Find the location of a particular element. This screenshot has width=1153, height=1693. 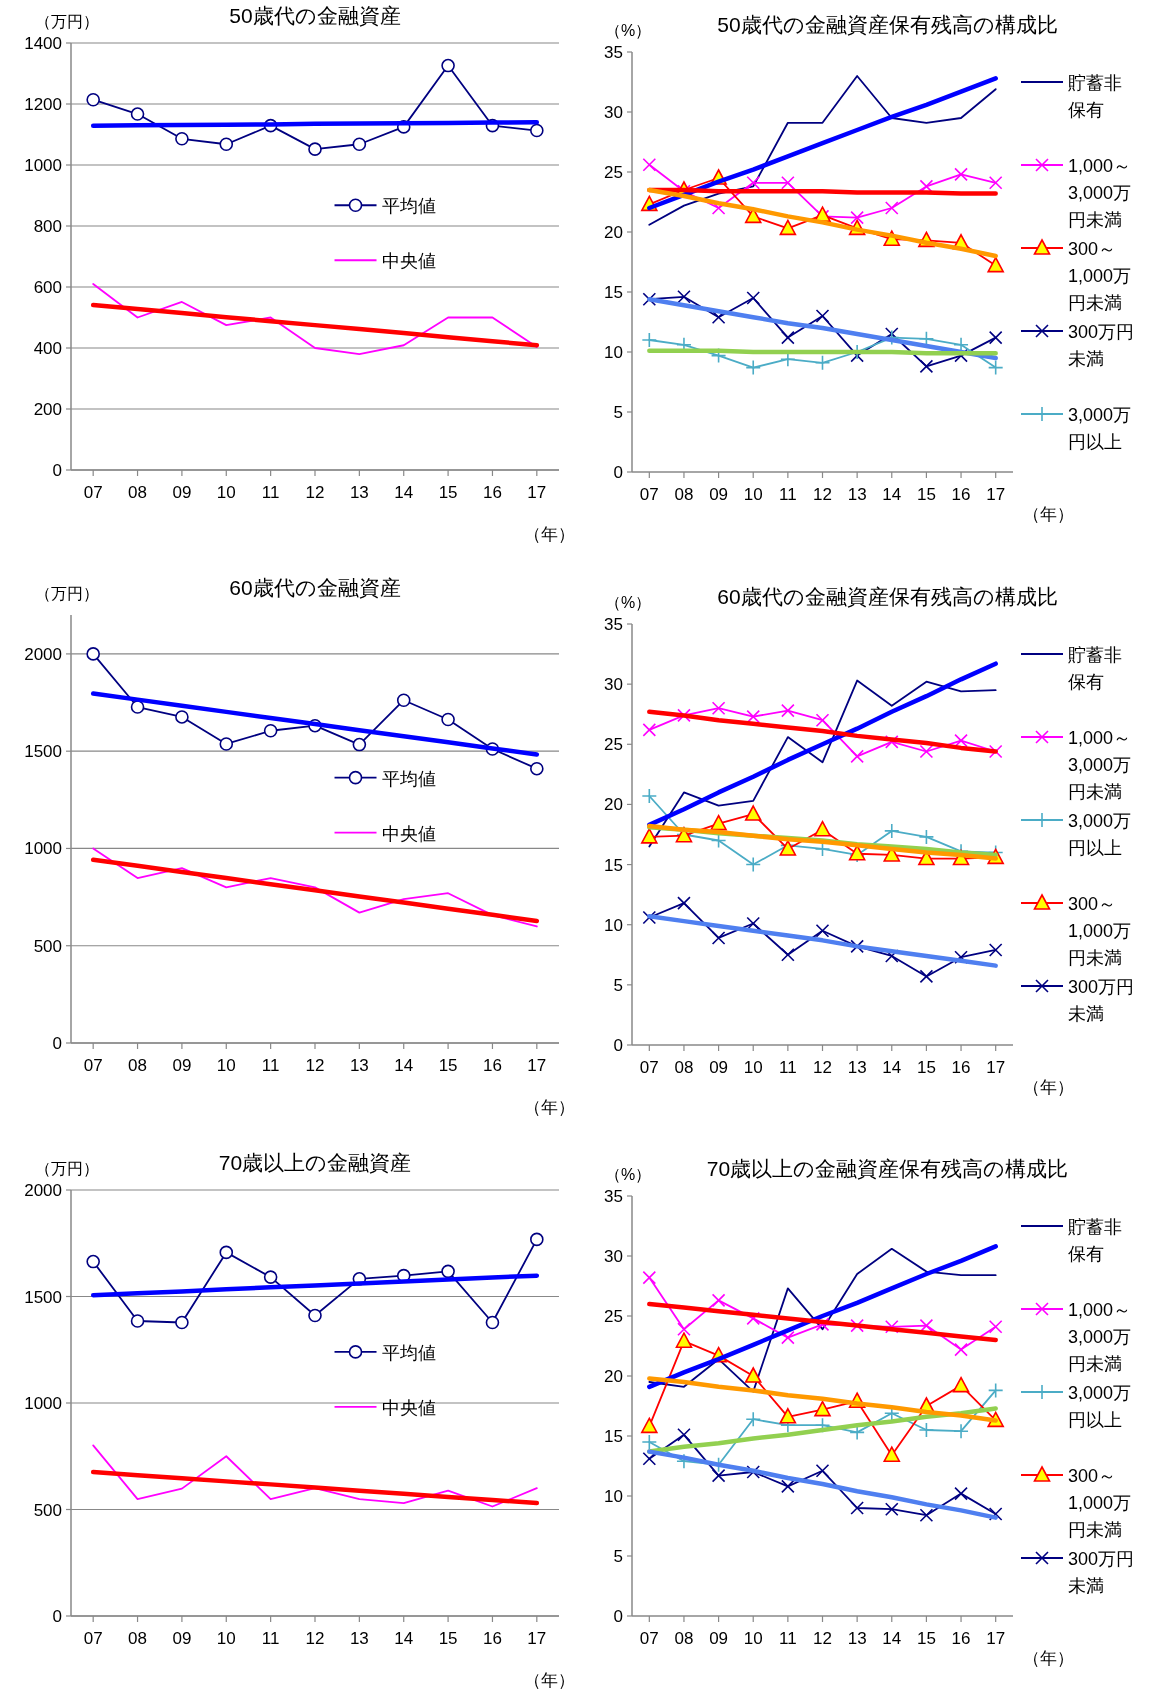

y-tick-label: 2000 is located at coordinates (43, 654).